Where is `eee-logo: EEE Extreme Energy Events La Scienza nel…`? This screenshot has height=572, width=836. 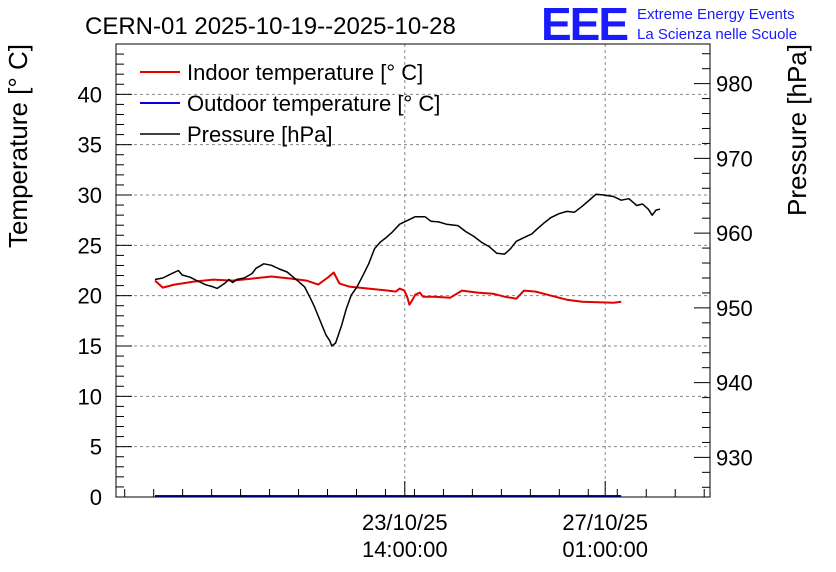
eee-logo: EEE Extreme Energy Events La Scienza nel… is located at coordinates (669, 25).